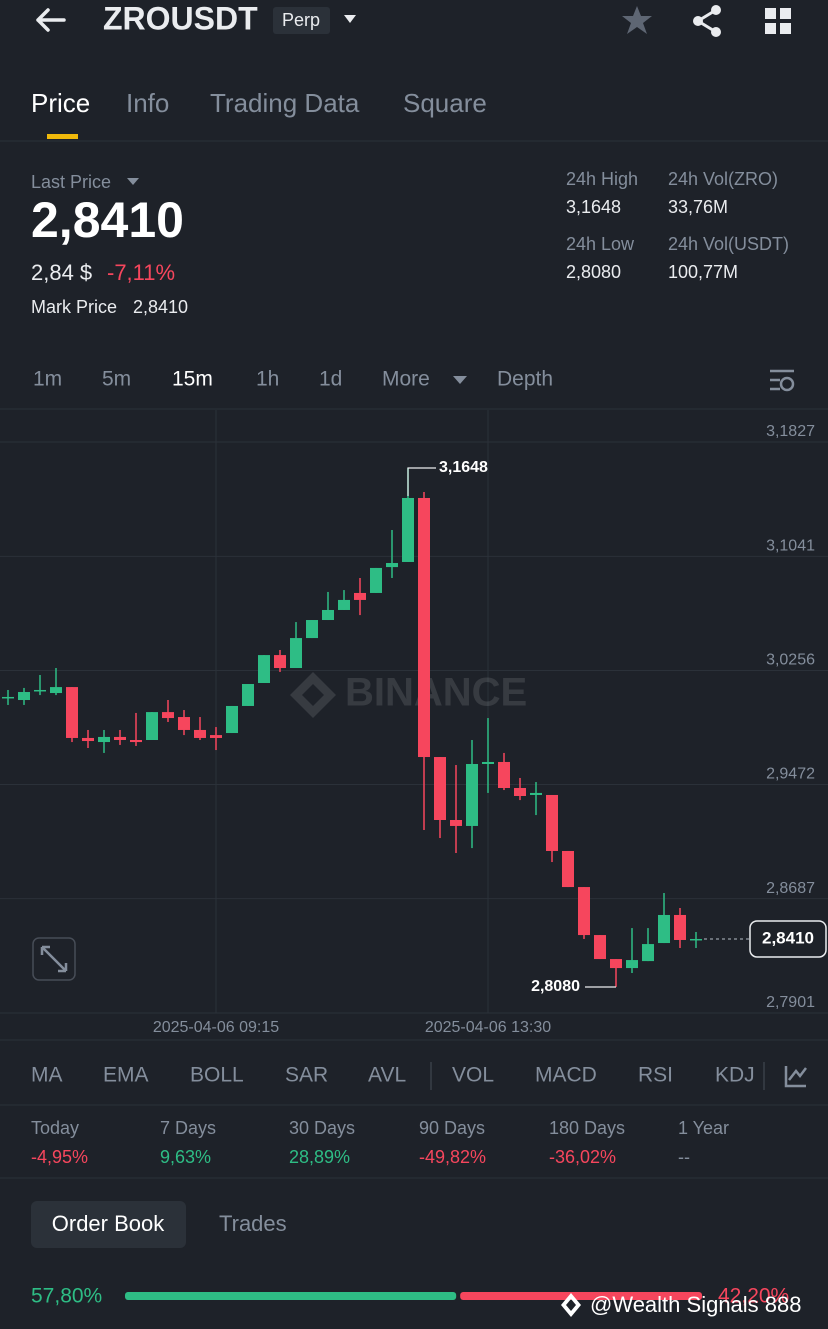  I want to click on grid-icon, so click(778, 21).